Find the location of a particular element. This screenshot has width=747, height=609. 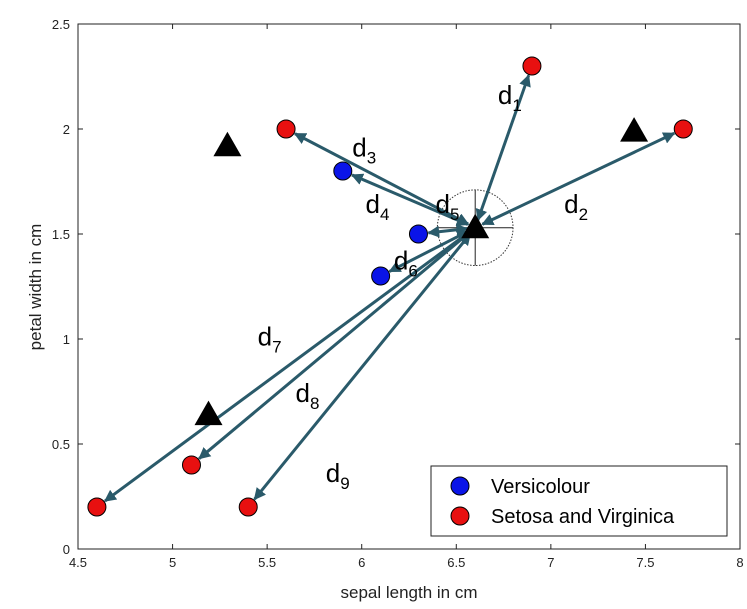

x-tick-label: 6.5 is located at coordinates (456, 562).